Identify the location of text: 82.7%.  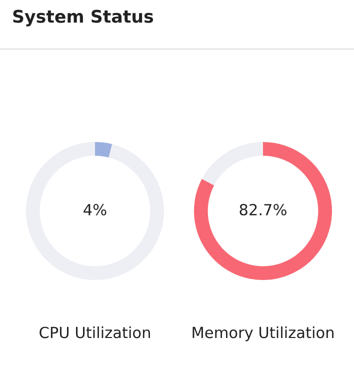
(263, 210).